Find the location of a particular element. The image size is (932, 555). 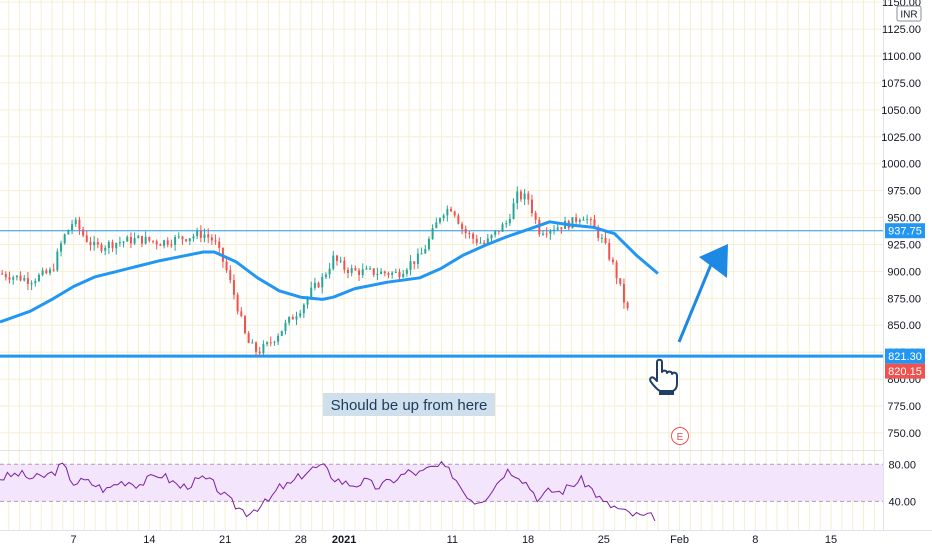

up-arrow-icon is located at coordinates (702, 293).